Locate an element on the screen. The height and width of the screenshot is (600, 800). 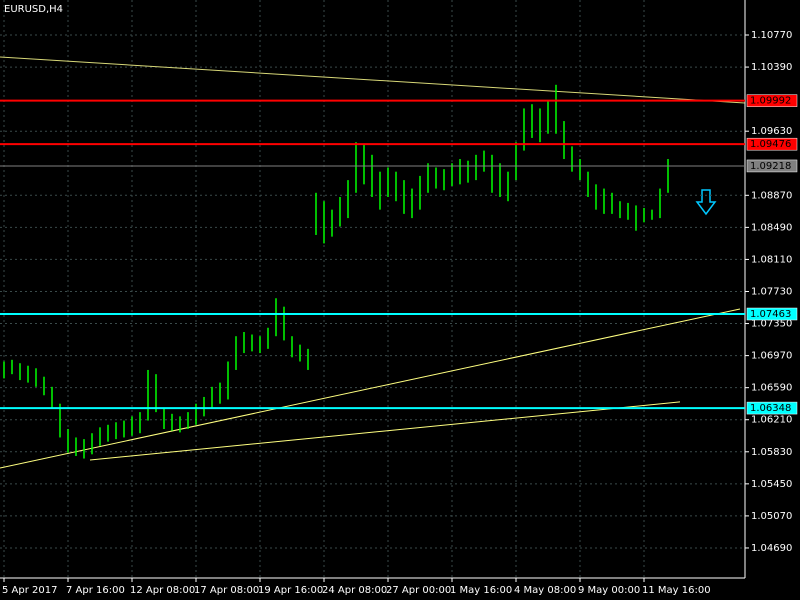
level-label: 1.07463 is located at coordinates (770, 314).